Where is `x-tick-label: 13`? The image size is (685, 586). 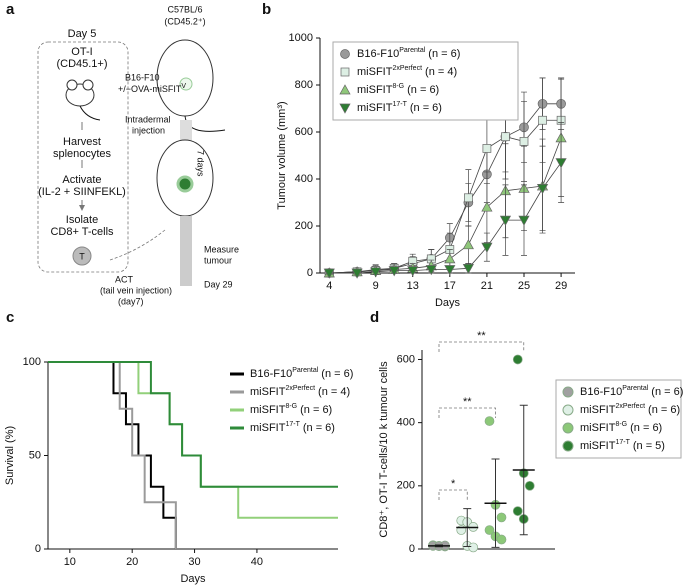 x-tick-label: 13 is located at coordinates (413, 286).